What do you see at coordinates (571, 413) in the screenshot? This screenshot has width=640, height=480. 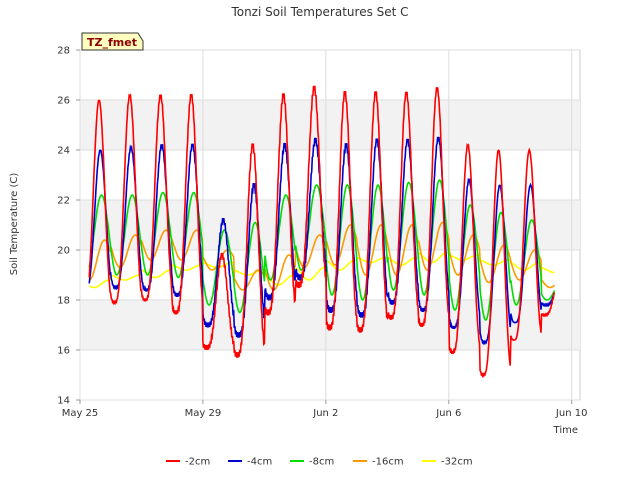 I see `x-tick-label: Jun 10` at bounding box center [571, 413].